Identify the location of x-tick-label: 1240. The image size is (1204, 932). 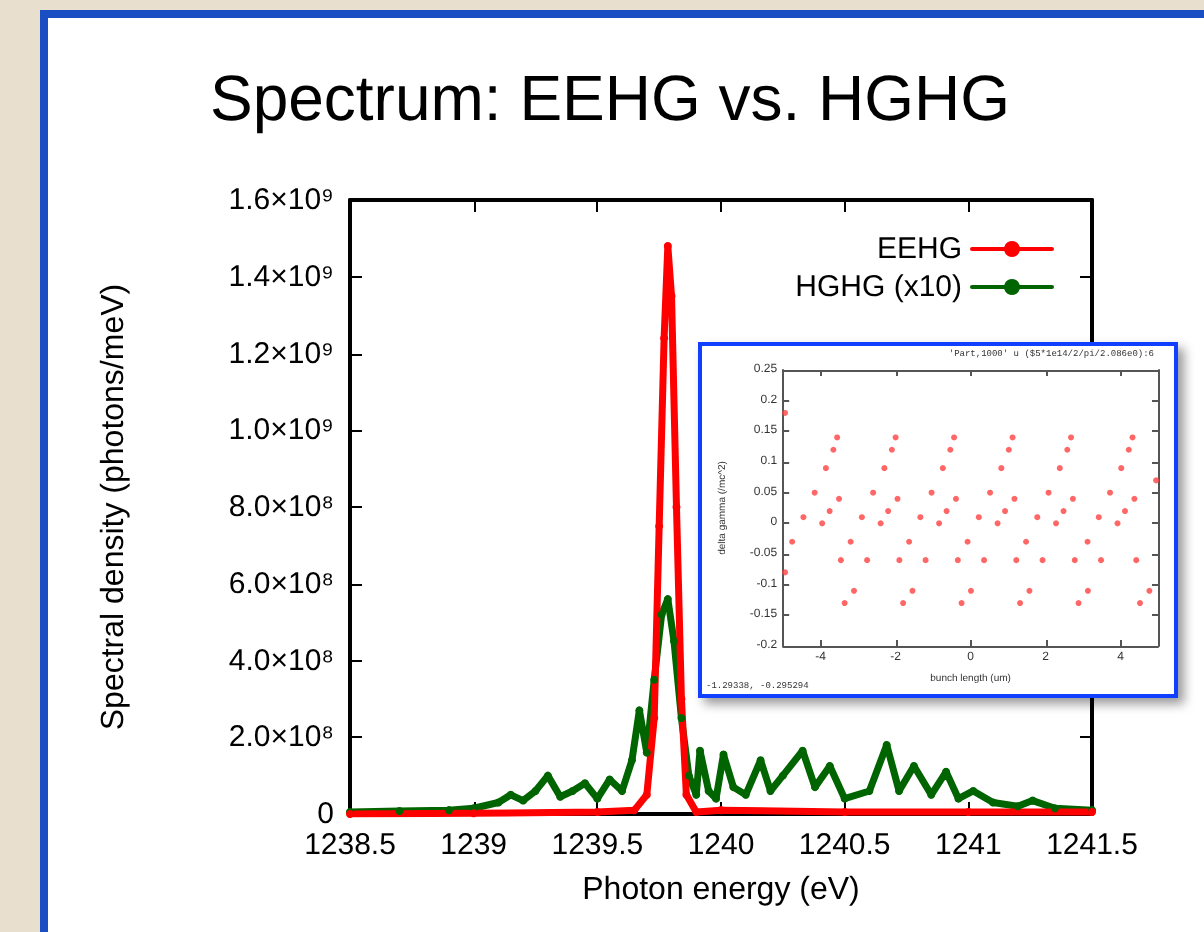
(721, 845).